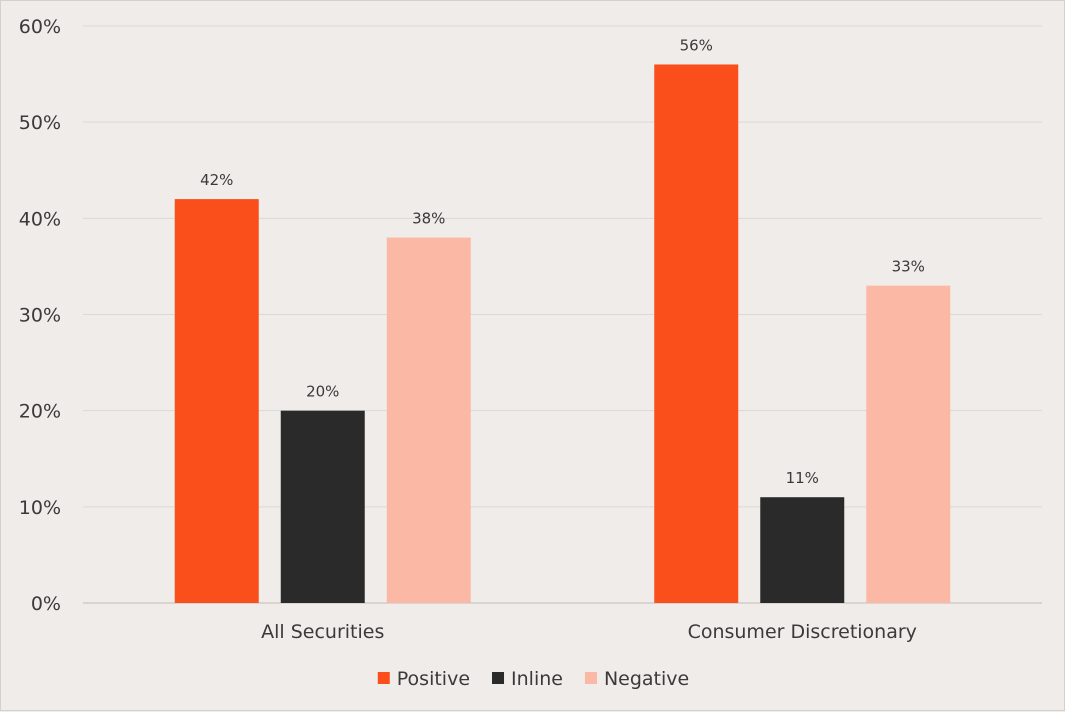 The height and width of the screenshot is (712, 1065). I want to click on data-label: 11%, so click(802, 478).